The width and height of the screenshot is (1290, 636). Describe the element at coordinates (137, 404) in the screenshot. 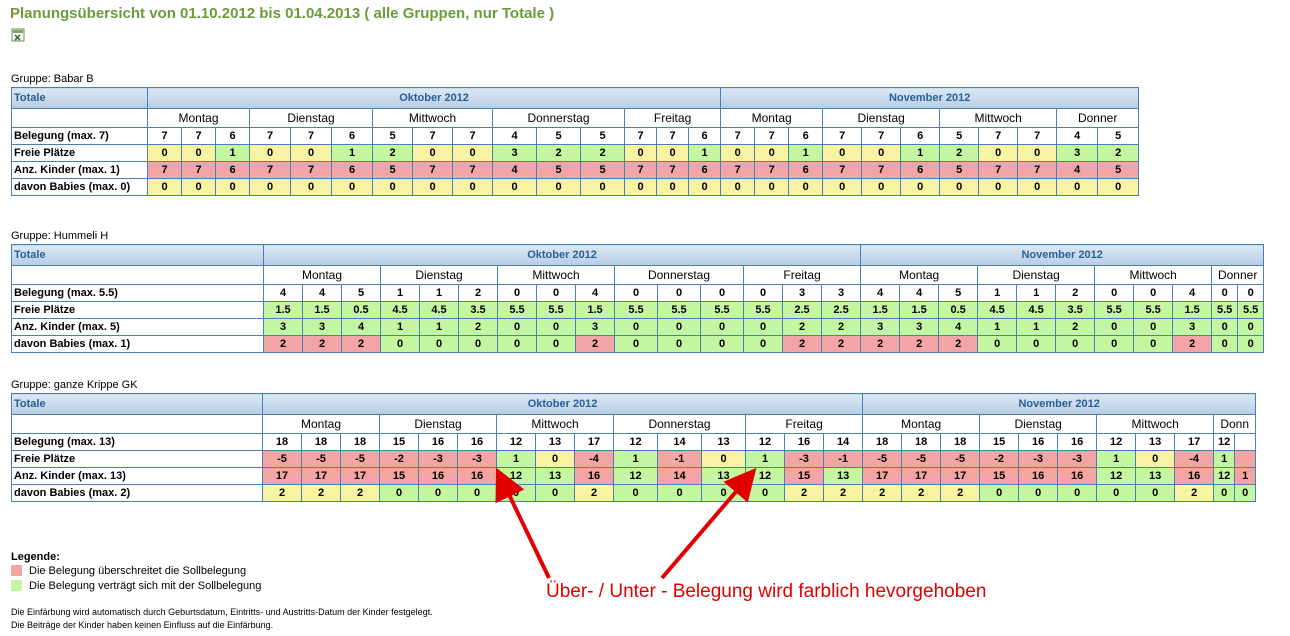

I see `totale-header: Totale` at that location.